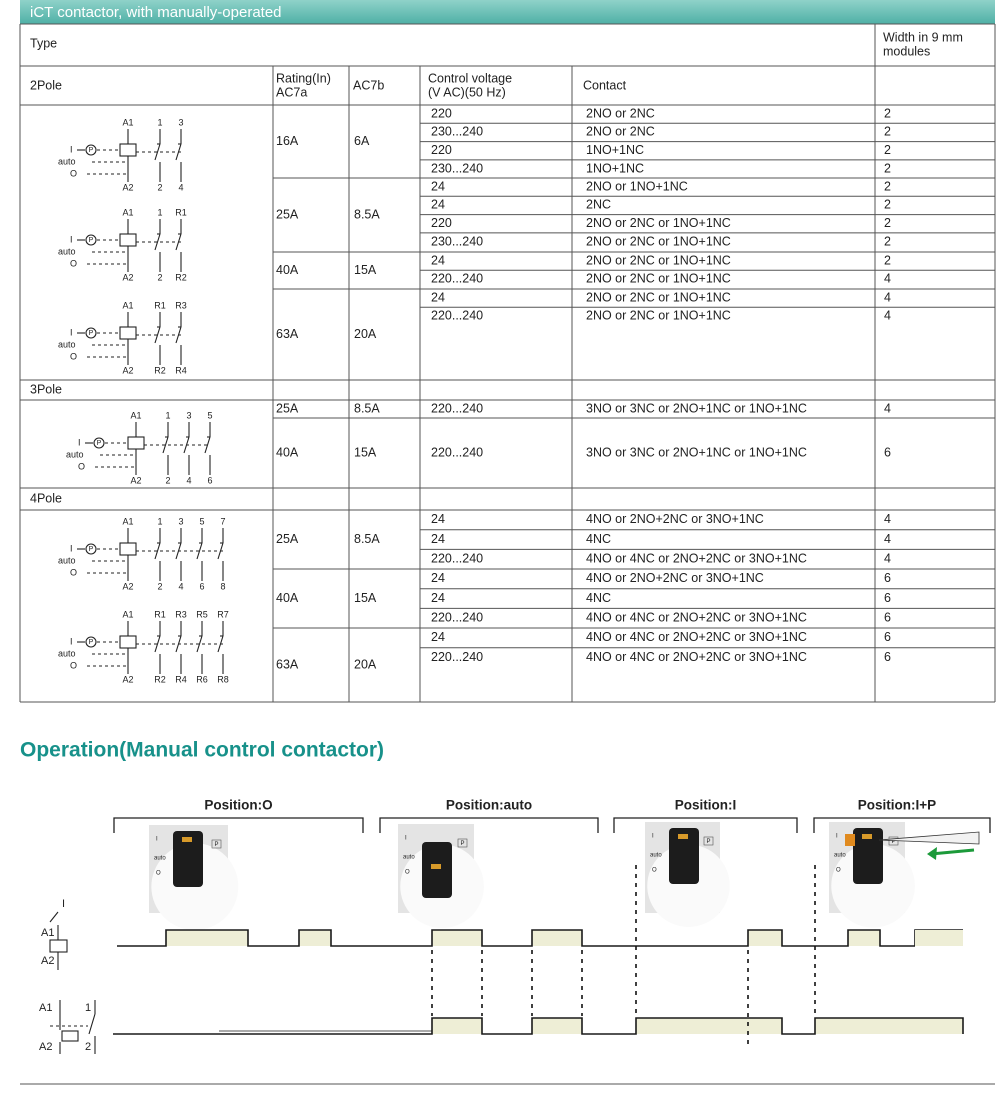  Describe the element at coordinates (46, 85) in the screenshot. I see `section-name: 2Pole` at that location.